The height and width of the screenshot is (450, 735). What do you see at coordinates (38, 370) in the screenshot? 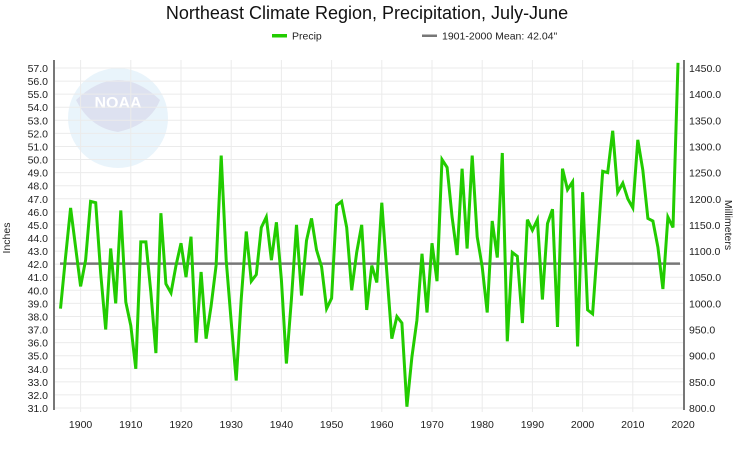
I see `y-tick-label-left: 34.0` at bounding box center [38, 370].